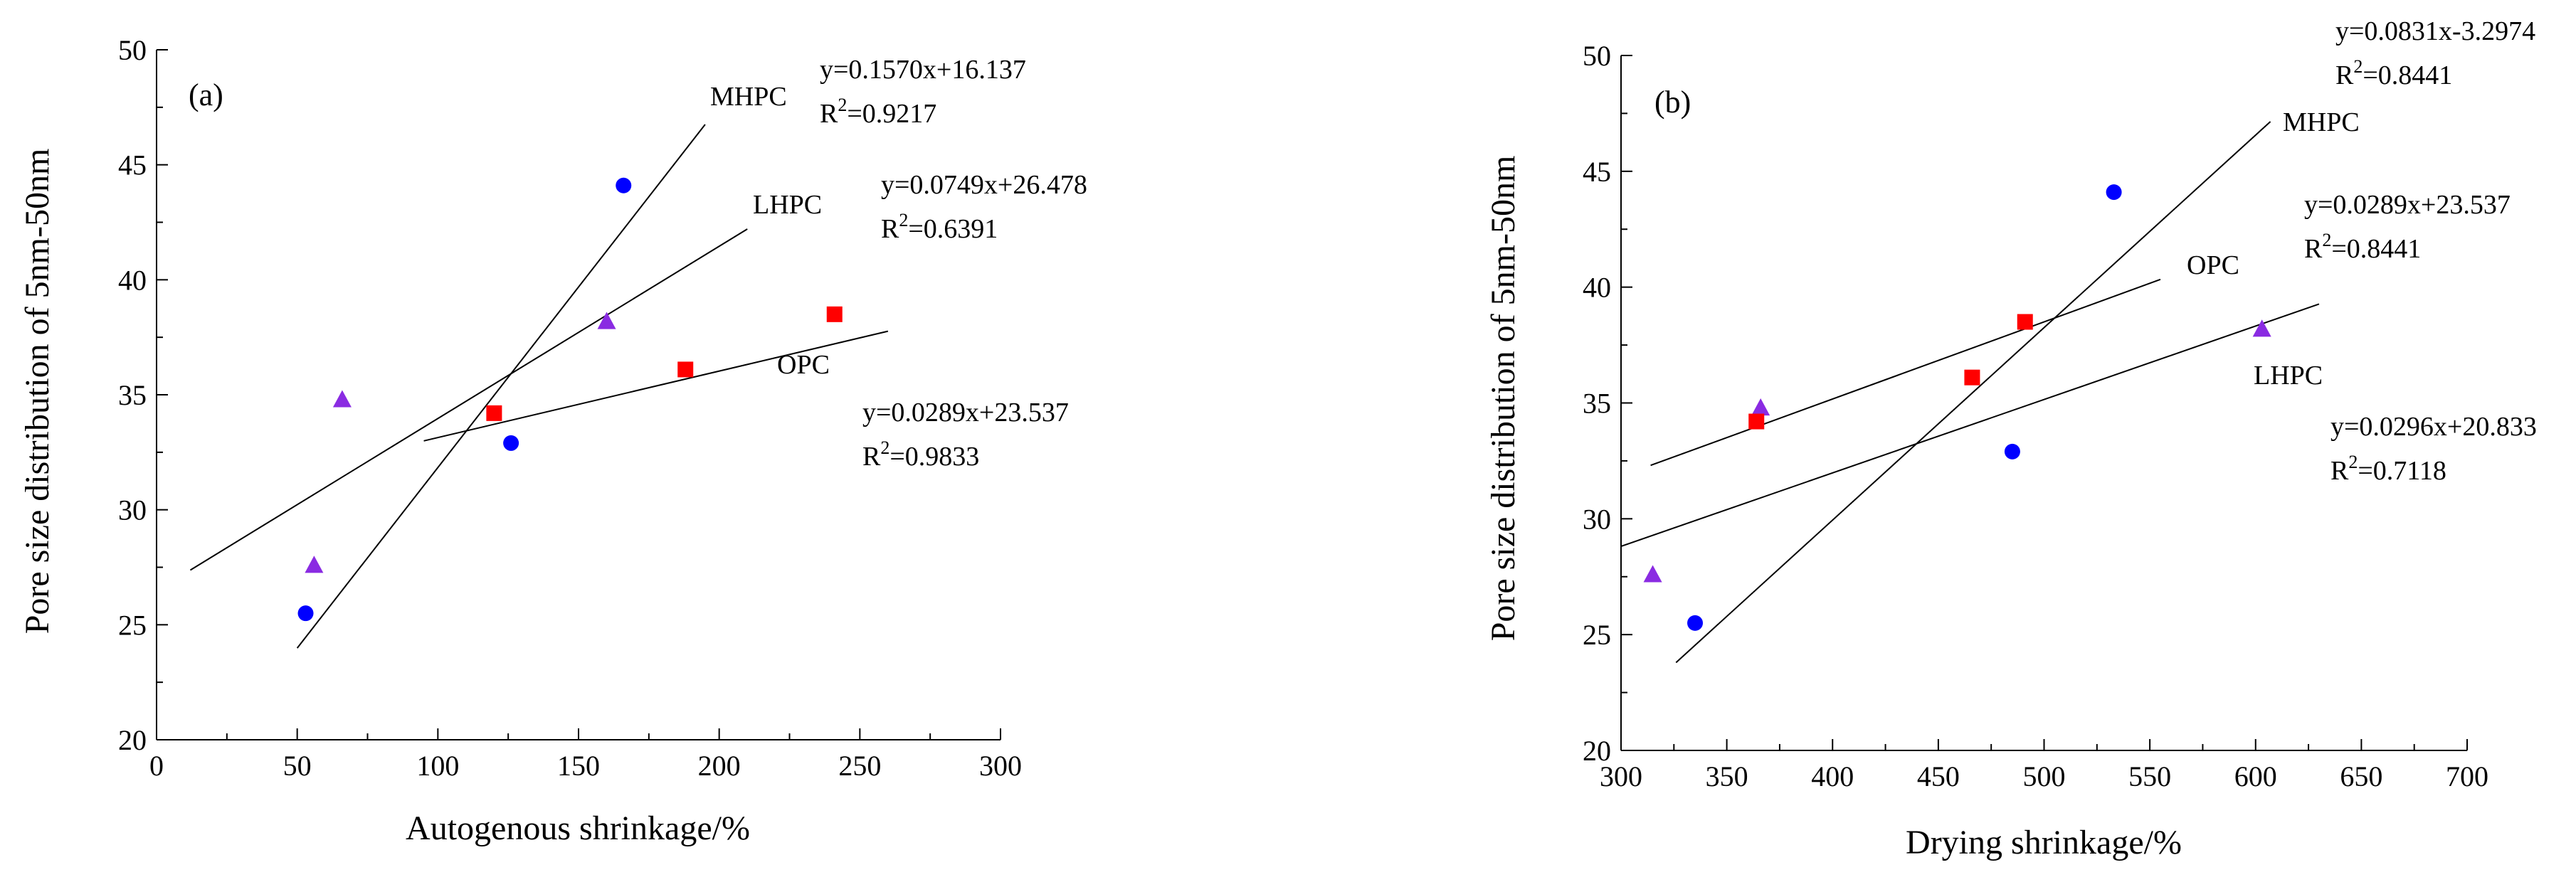 Image resolution: width=2576 pixels, height=887 pixels. Describe the element at coordinates (885, 447) in the screenshot. I see `r2-sup-opc-a: 2` at that location.